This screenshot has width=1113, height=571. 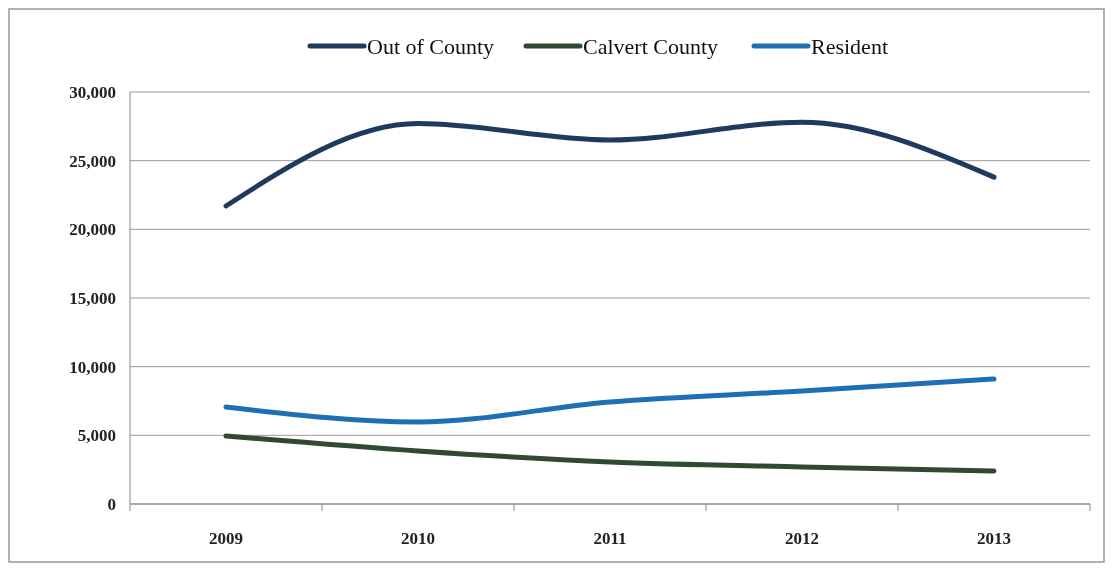 What do you see at coordinates (651, 46) in the screenshot?
I see `legend-label: Calvert County` at bounding box center [651, 46].